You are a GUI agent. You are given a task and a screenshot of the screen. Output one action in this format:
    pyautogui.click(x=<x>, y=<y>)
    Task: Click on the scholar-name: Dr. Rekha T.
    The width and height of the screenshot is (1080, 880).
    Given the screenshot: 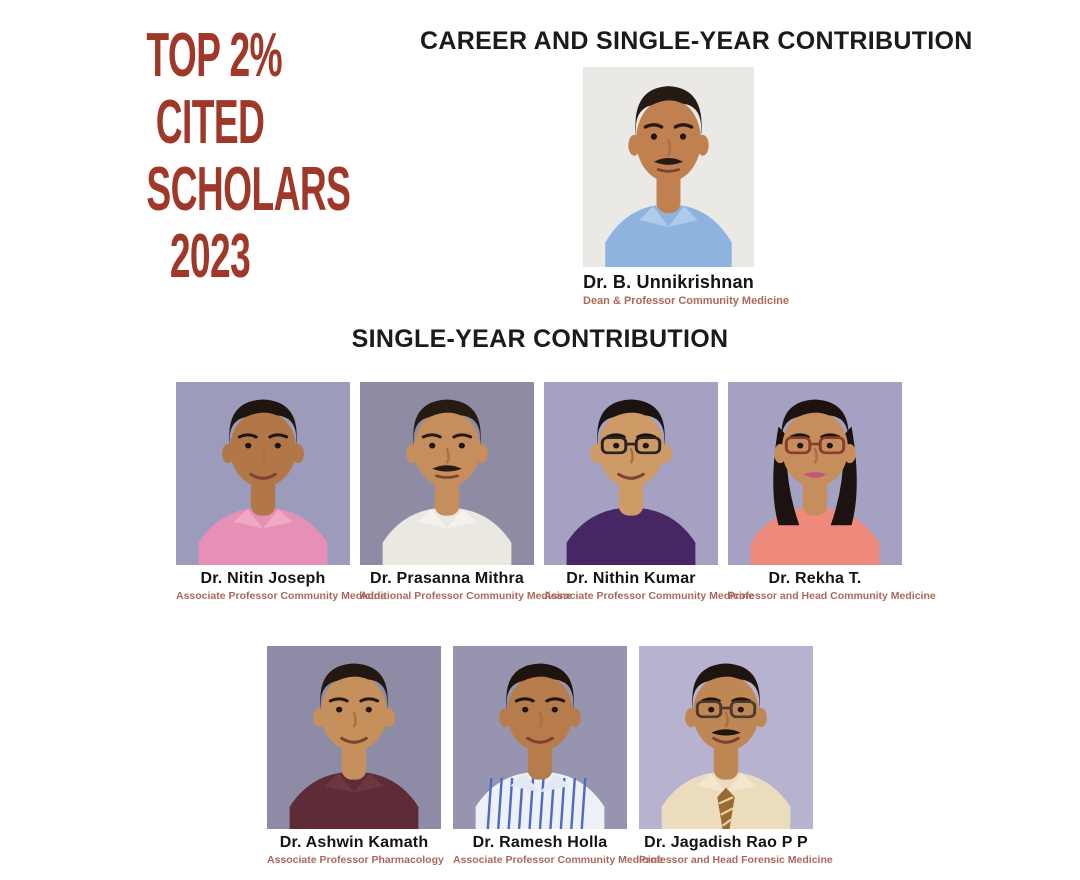 What is the action you would take?
    pyautogui.click(x=815, y=578)
    